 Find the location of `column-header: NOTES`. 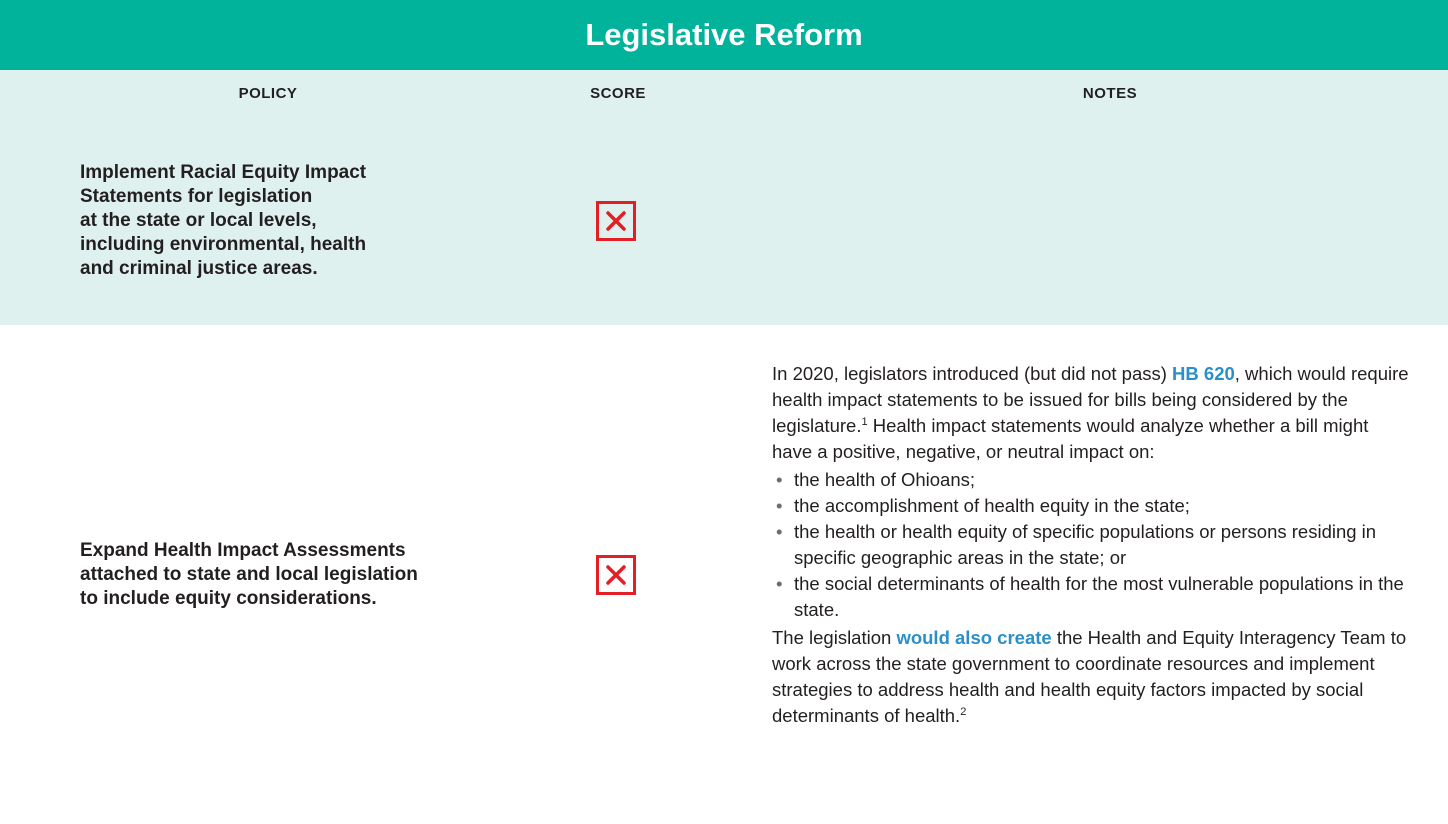

column-header: NOTES is located at coordinates (1110, 93).